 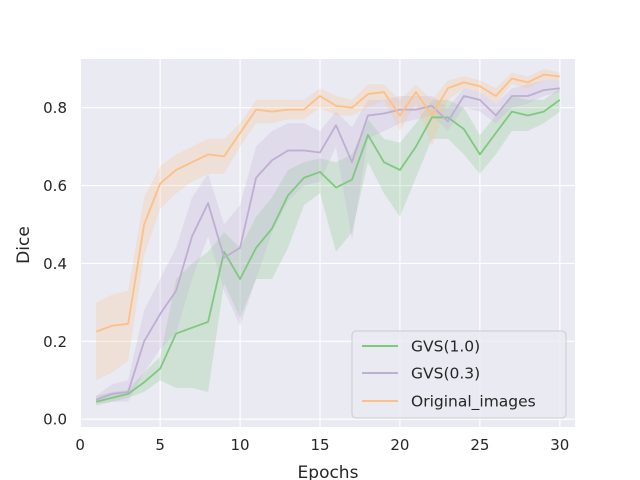 I want to click on legend-label-2: Original_images, so click(x=473, y=402).